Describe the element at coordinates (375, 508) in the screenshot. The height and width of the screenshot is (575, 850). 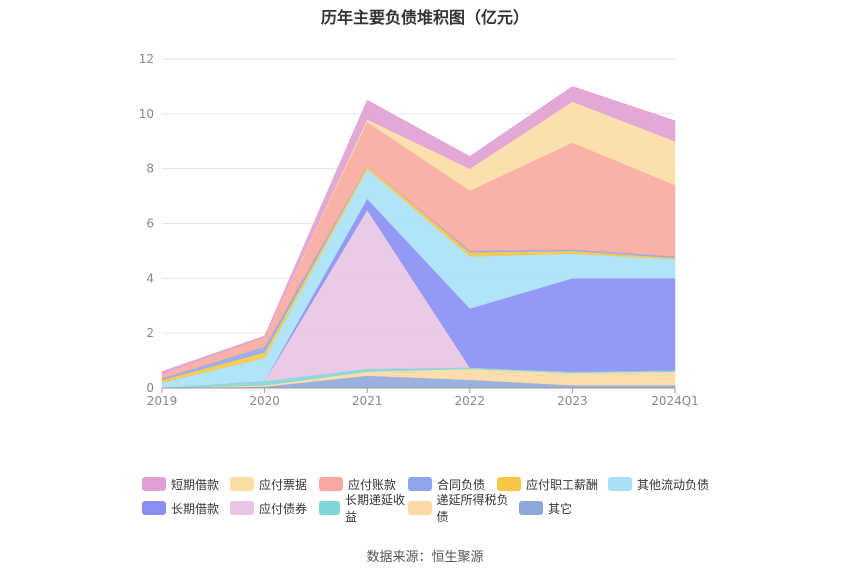
I see `legend-label: 长期递延收益` at that location.